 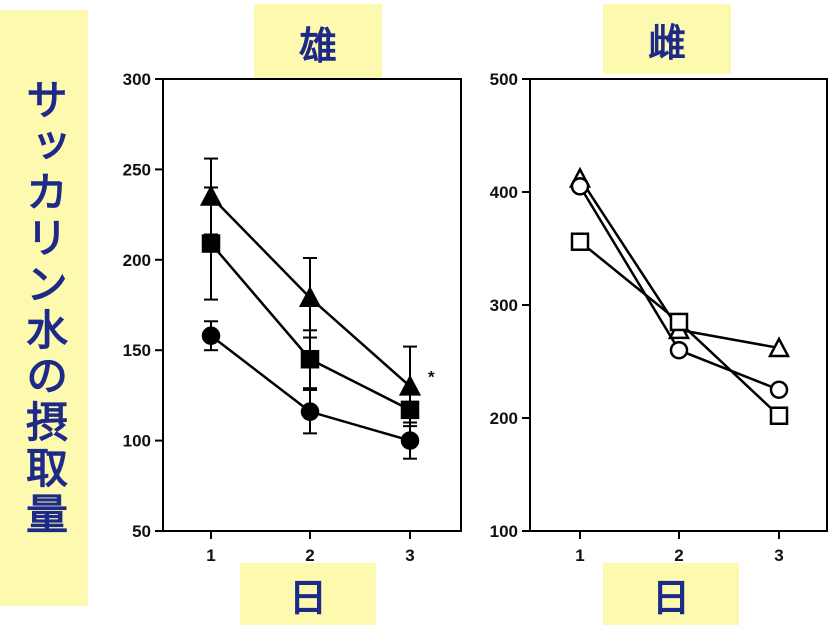 What do you see at coordinates (210, 555) in the screenshot?
I see `panel-0-xtick-label-0: 1` at bounding box center [210, 555].